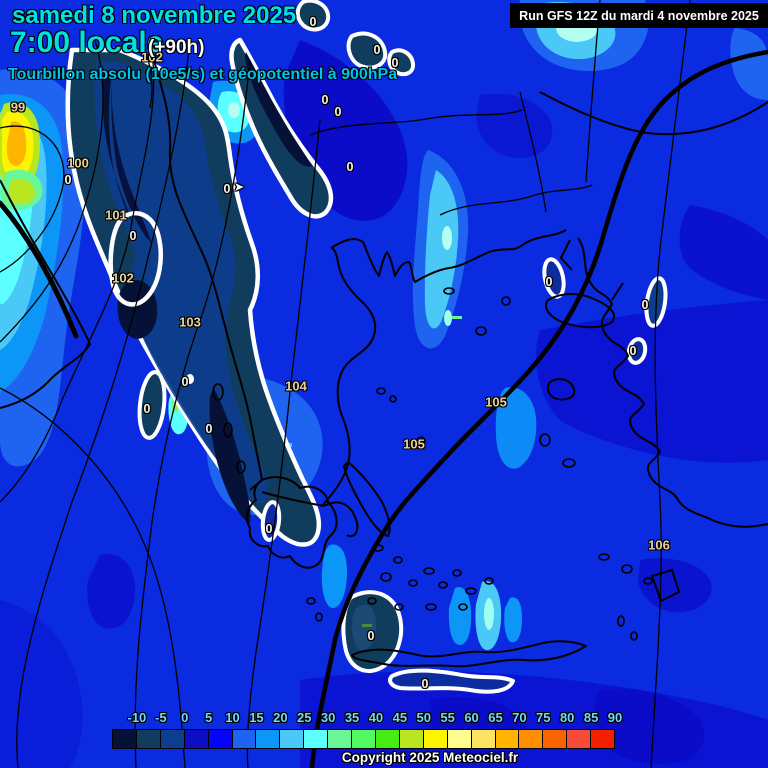  I want to click on legend-tick-label: 85, so click(591, 717).